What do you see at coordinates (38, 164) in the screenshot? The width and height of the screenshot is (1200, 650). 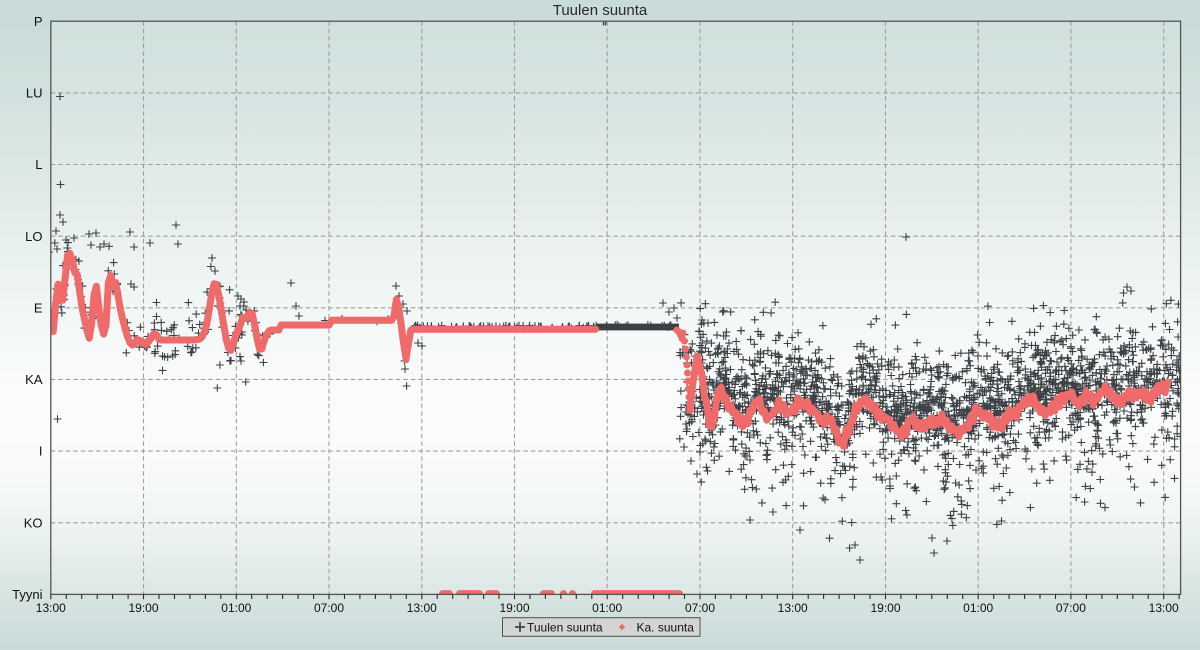 I see `svg-text: L` at bounding box center [38, 164].